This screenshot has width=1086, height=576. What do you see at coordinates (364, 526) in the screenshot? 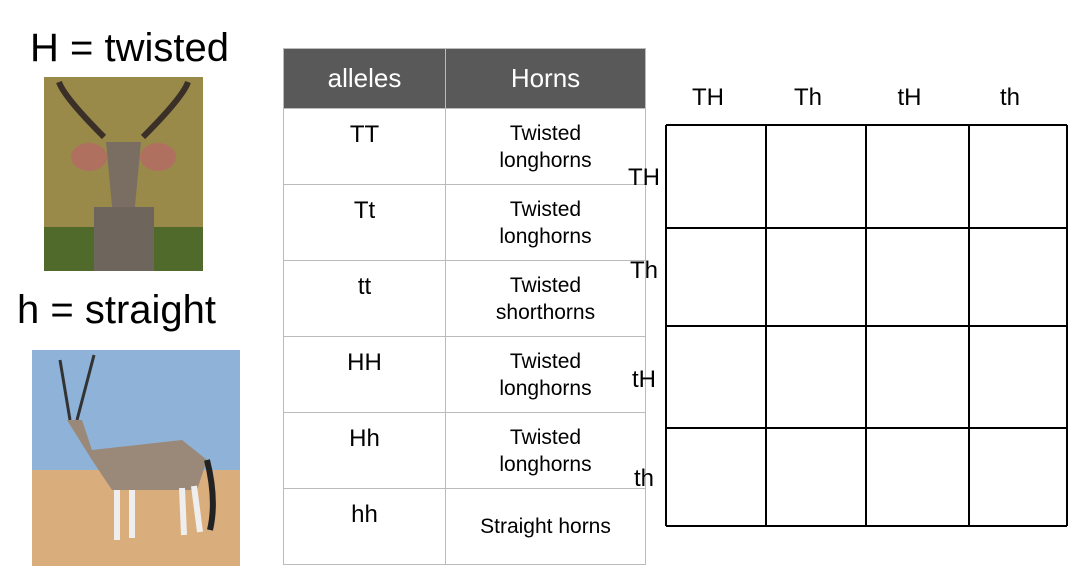
I see `allele-cell: hh` at bounding box center [364, 526].